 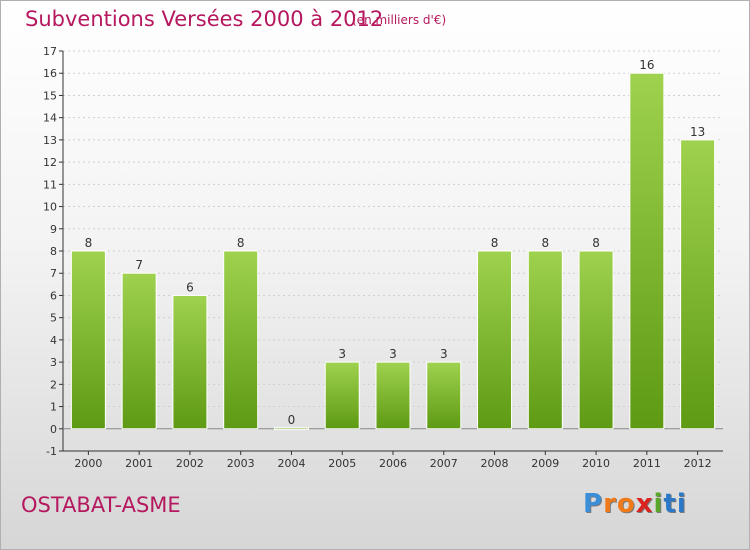 What do you see at coordinates (190, 463) in the screenshot?
I see `x-tick-label: 2002` at bounding box center [190, 463].